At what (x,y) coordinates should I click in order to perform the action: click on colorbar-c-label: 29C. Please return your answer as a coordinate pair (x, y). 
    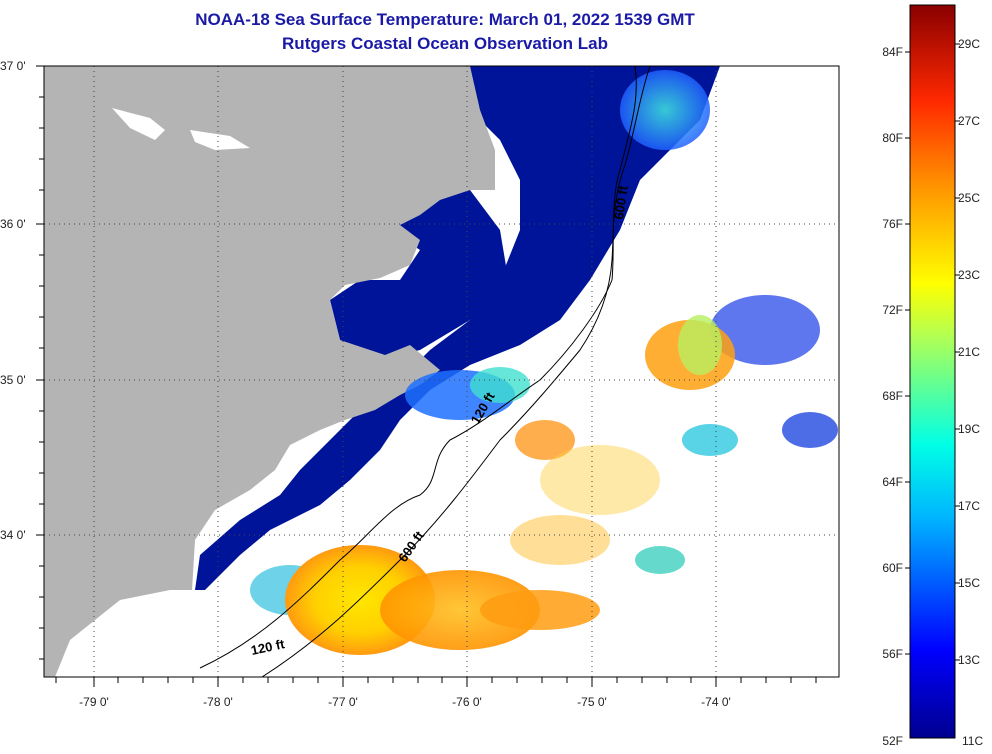
    Looking at the image, I should click on (969, 44).